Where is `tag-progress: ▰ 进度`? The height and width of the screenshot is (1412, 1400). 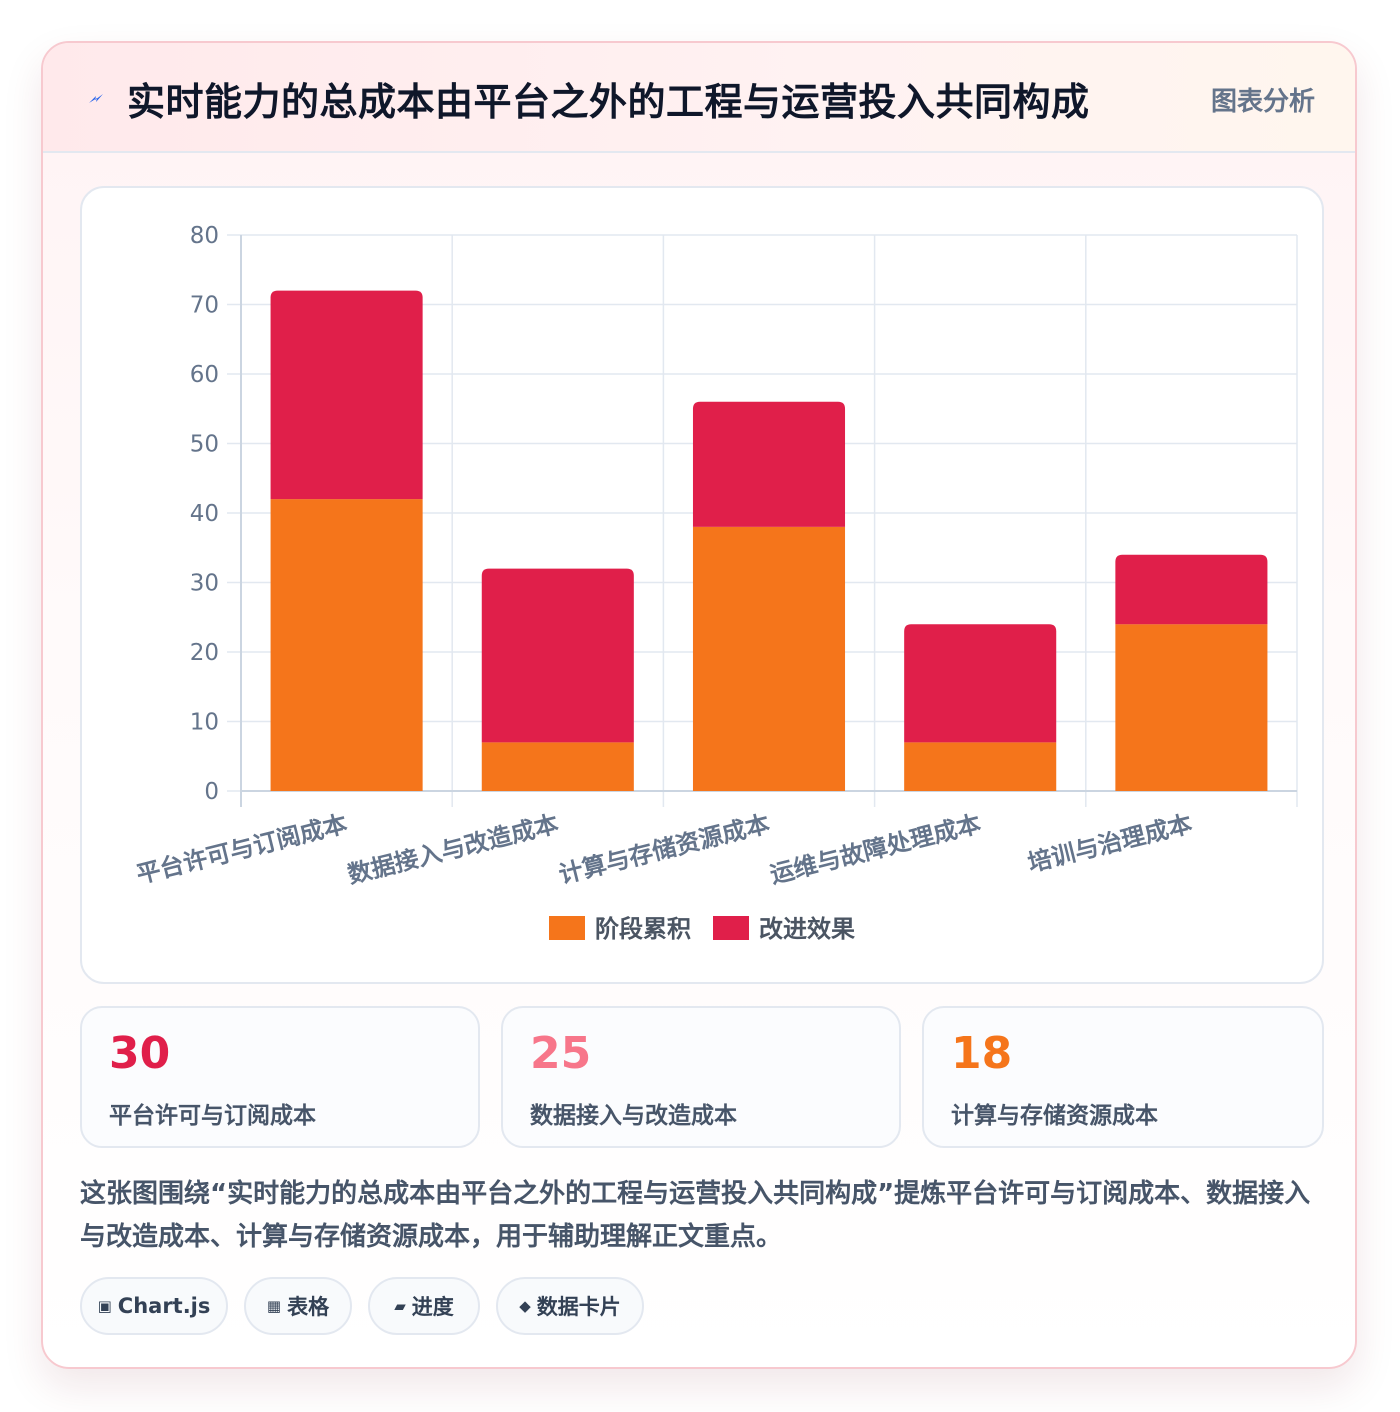 tag-progress: ▰ 进度 is located at coordinates (424, 1306).